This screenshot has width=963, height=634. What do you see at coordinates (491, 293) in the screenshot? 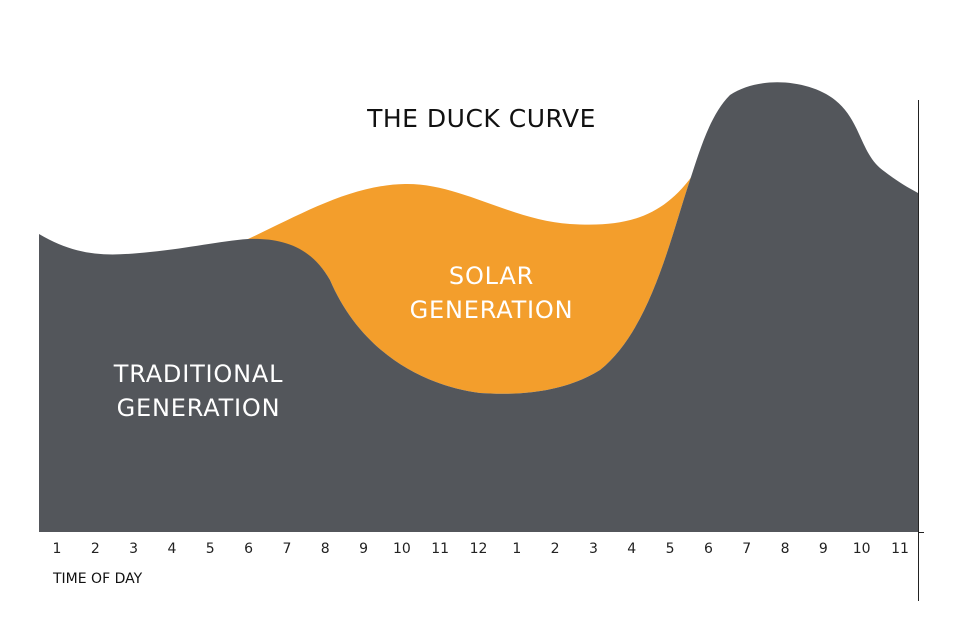
I see `solar-generation-label: SOLAR GENERATION` at bounding box center [491, 293].